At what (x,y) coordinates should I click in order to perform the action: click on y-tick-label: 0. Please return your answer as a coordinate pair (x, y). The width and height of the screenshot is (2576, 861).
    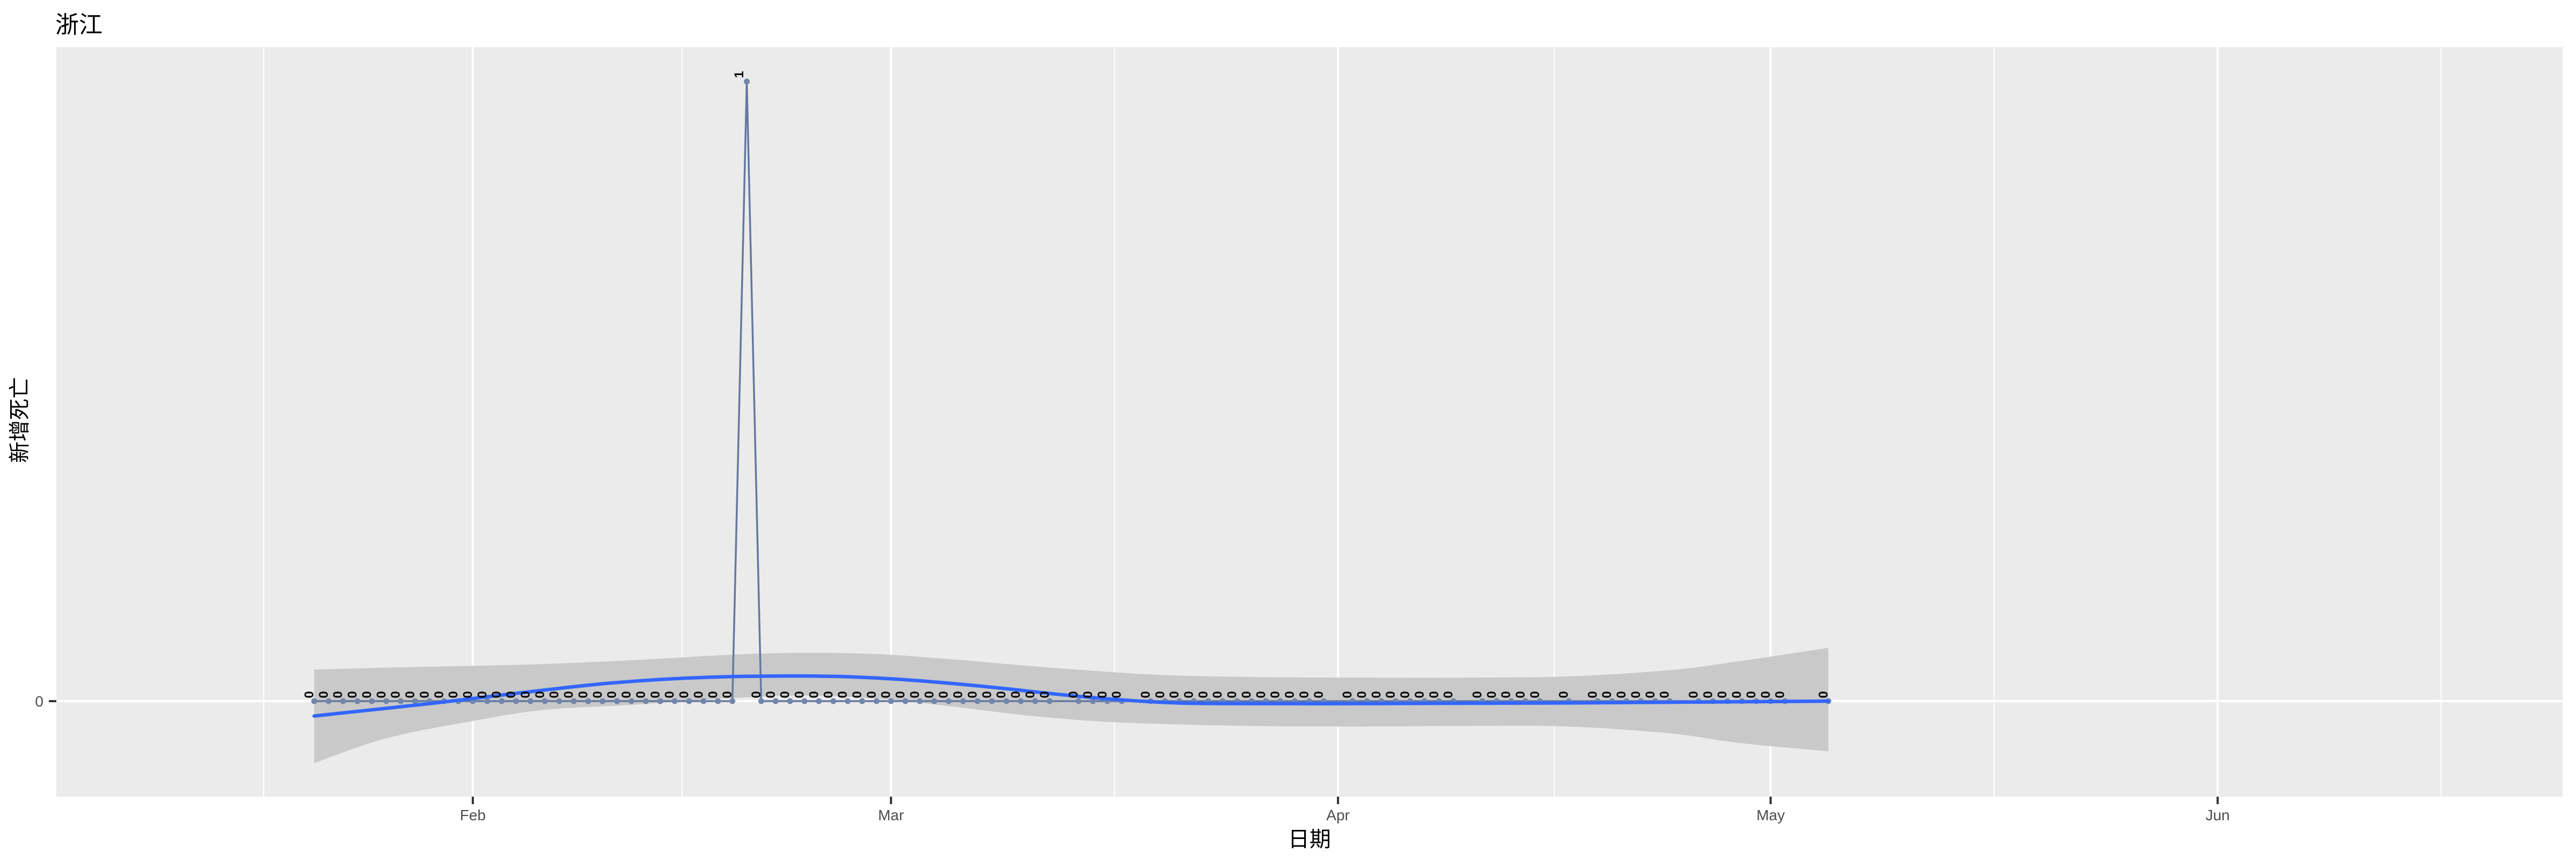
    Looking at the image, I should click on (39, 701).